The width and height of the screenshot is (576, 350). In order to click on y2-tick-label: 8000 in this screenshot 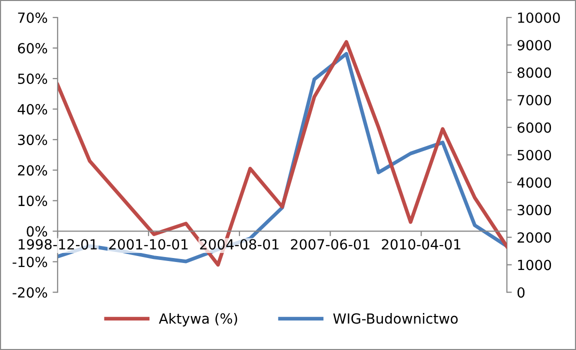, I will do `click(535, 72)`.